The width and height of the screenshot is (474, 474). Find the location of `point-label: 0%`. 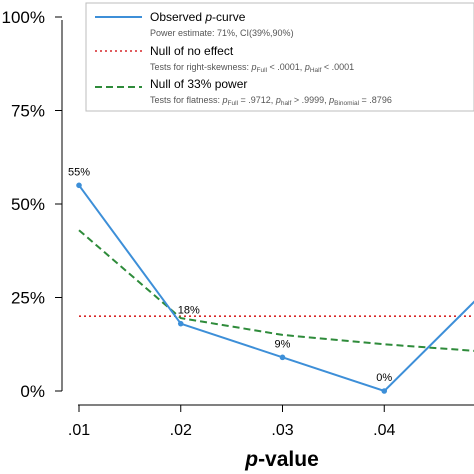

point-label: 0% is located at coordinates (384, 378).